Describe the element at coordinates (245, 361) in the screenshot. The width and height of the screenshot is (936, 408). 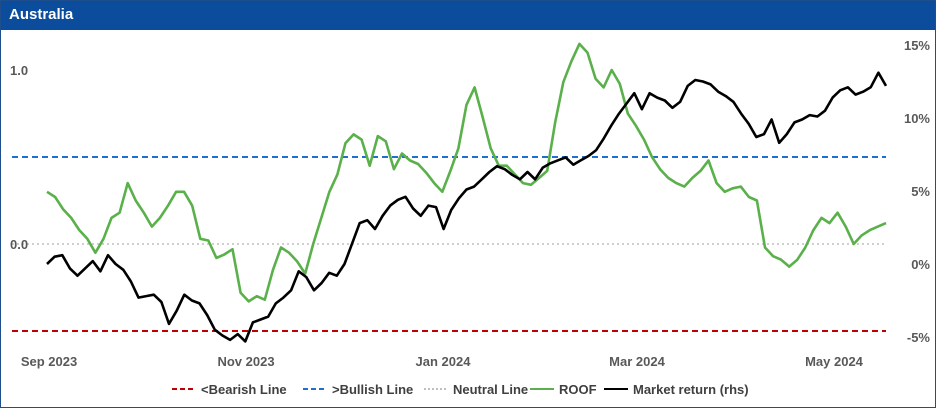
I see `x-tick-label: Nov 2023` at that location.